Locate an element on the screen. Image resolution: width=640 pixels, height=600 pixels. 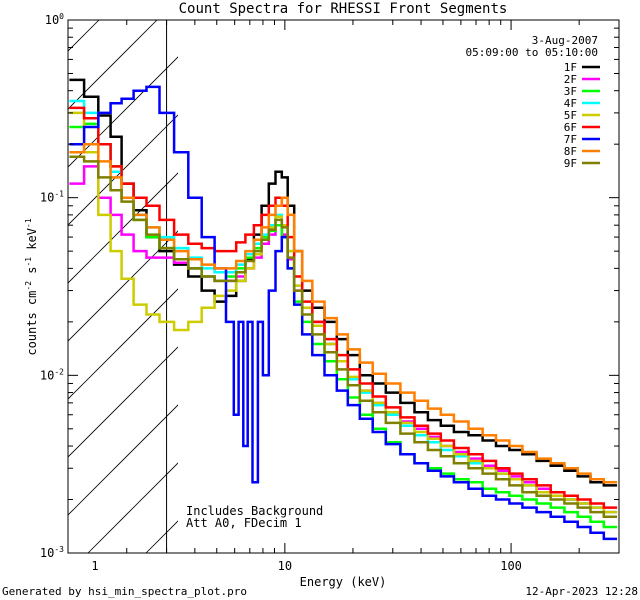
chart-title: Count Spectra for RHESSI Front Segments is located at coordinates (343, 9).